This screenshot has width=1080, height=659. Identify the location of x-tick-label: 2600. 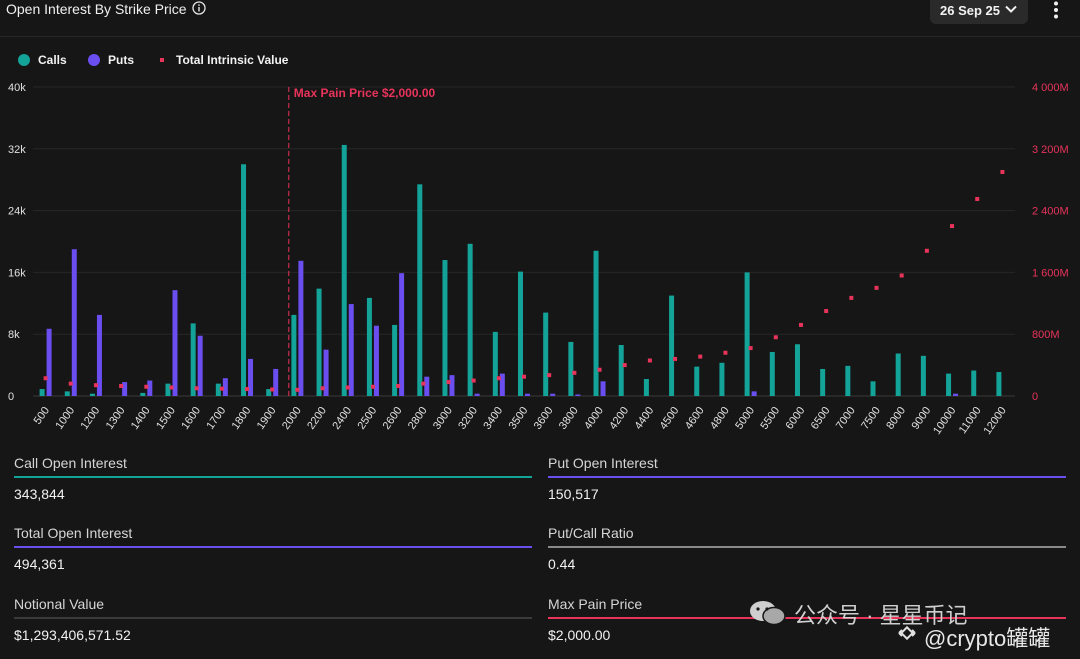
(393, 418).